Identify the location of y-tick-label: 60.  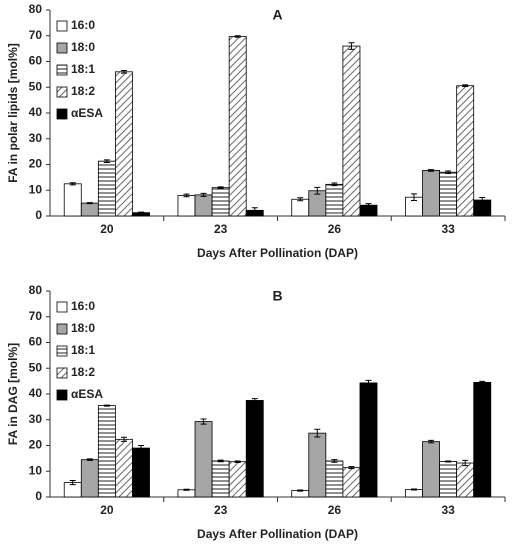
(36, 61).